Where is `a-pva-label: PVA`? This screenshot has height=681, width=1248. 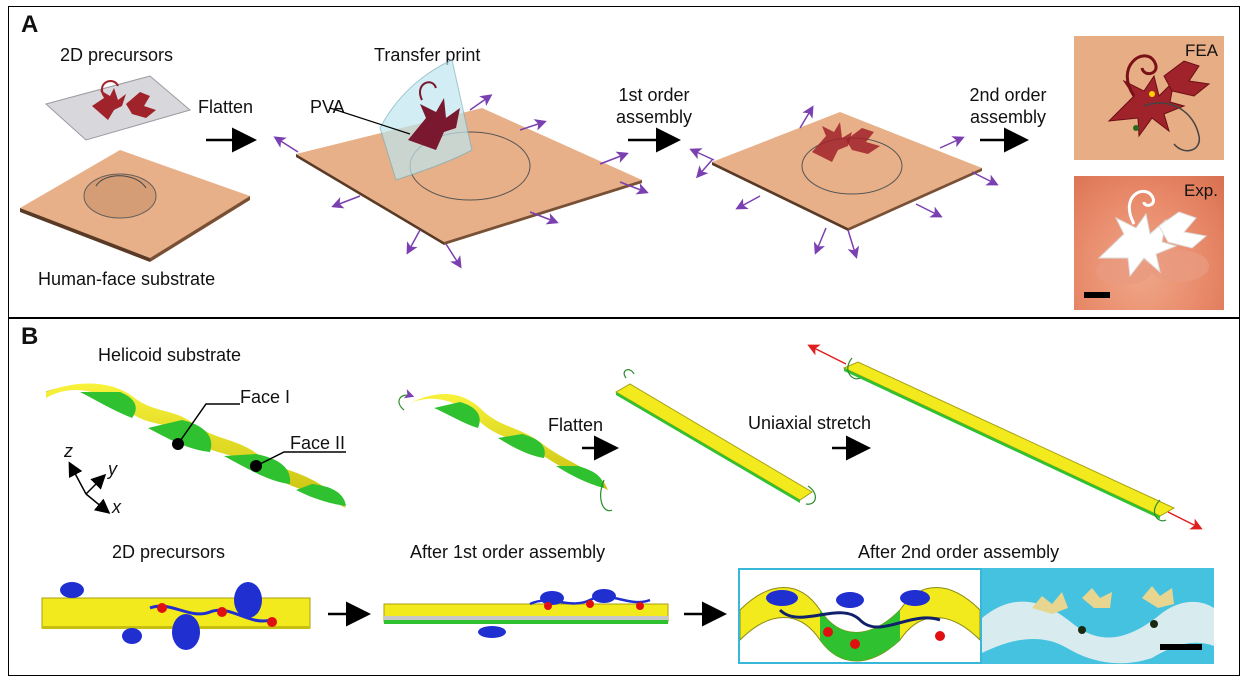 a-pva-label: PVA is located at coordinates (327, 107).